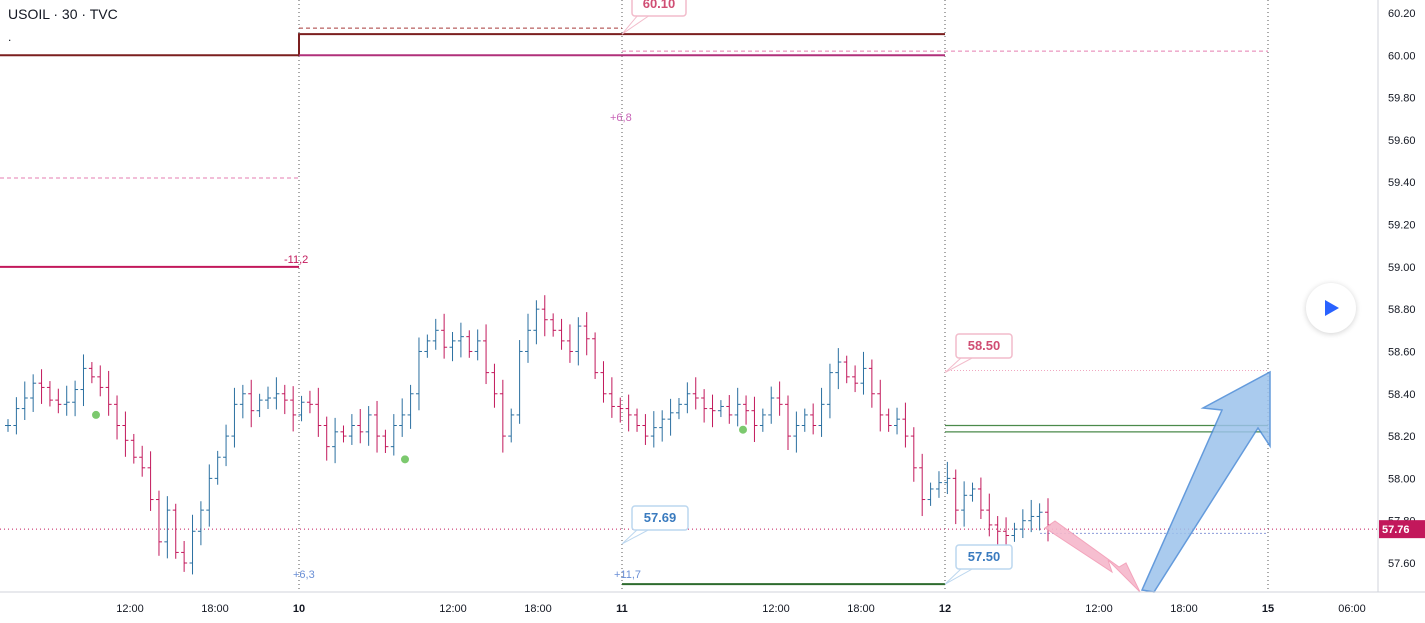 The height and width of the screenshot is (623, 1425). What do you see at coordinates (660, 517) in the screenshot?
I see `callout-text: 57.69` at bounding box center [660, 517].